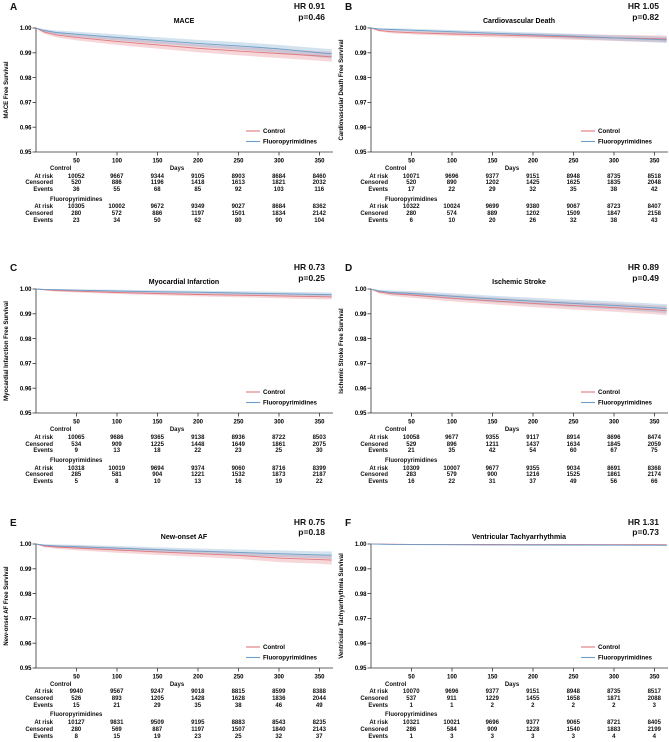 This screenshot has height=742, width=669. What do you see at coordinates (39, 214) in the screenshot?
I see `risk-row-label: Censored` at bounding box center [39, 214].